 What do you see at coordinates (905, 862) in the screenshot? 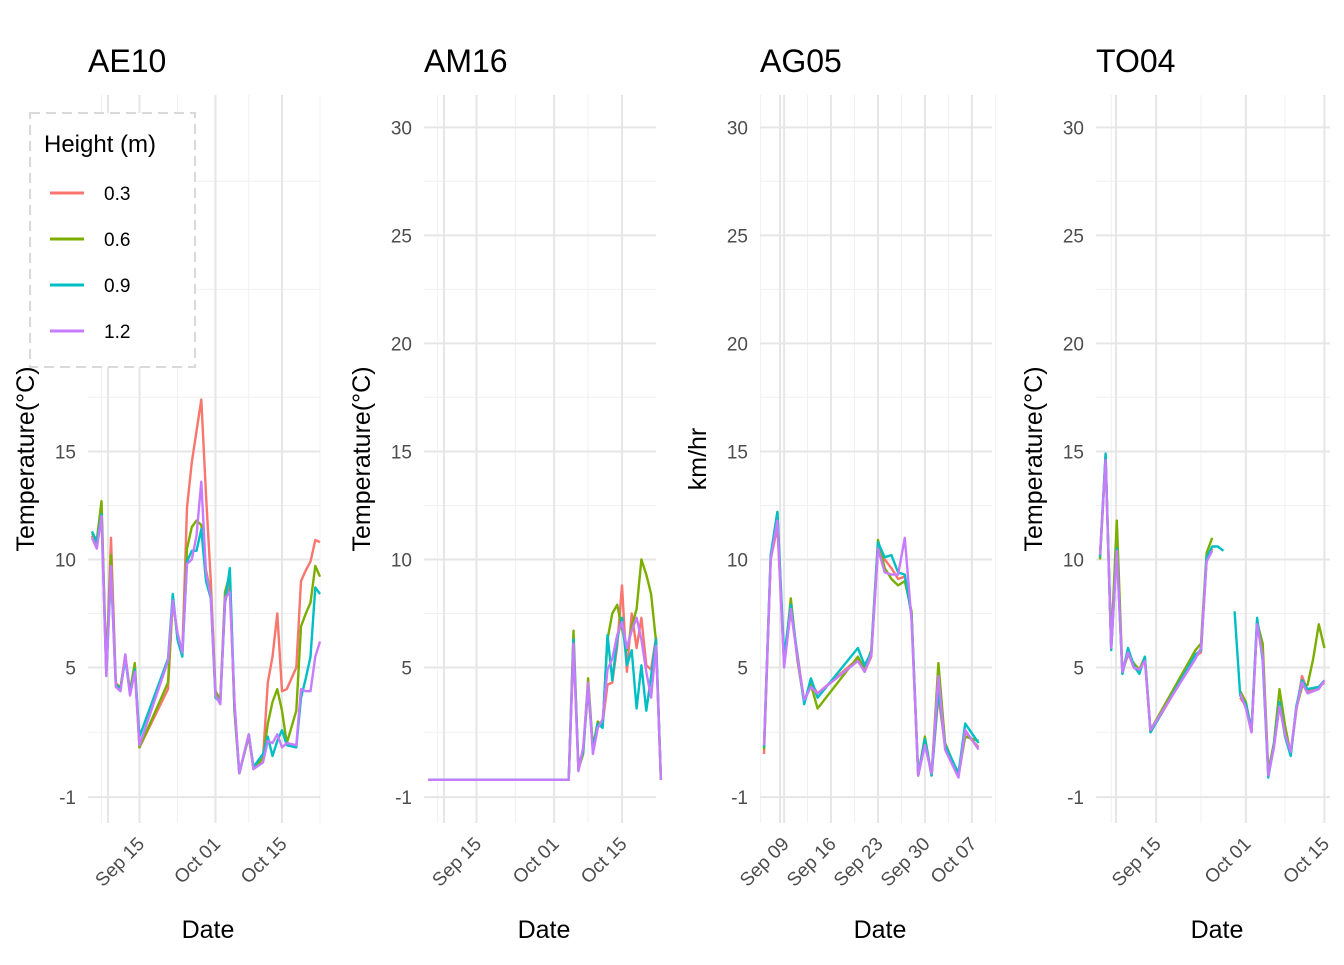
I see `x-tick-label: Sep 30` at bounding box center [905, 862].